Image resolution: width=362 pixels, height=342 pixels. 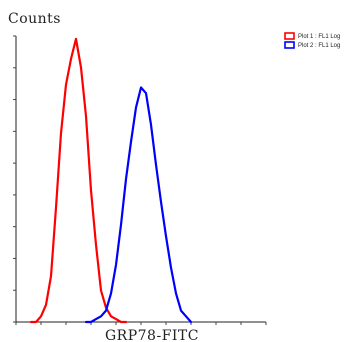 What do you see at coordinates (152, 335) in the screenshot?
I see `x-axis-label: GRP78-FITC` at bounding box center [152, 335].